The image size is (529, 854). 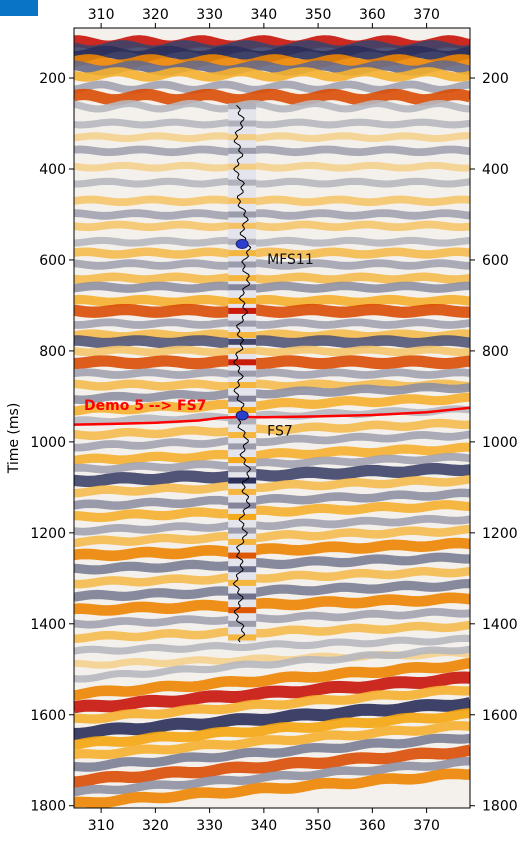 I want to click on x-tick-label-bottom: 340, so click(x=263, y=826).